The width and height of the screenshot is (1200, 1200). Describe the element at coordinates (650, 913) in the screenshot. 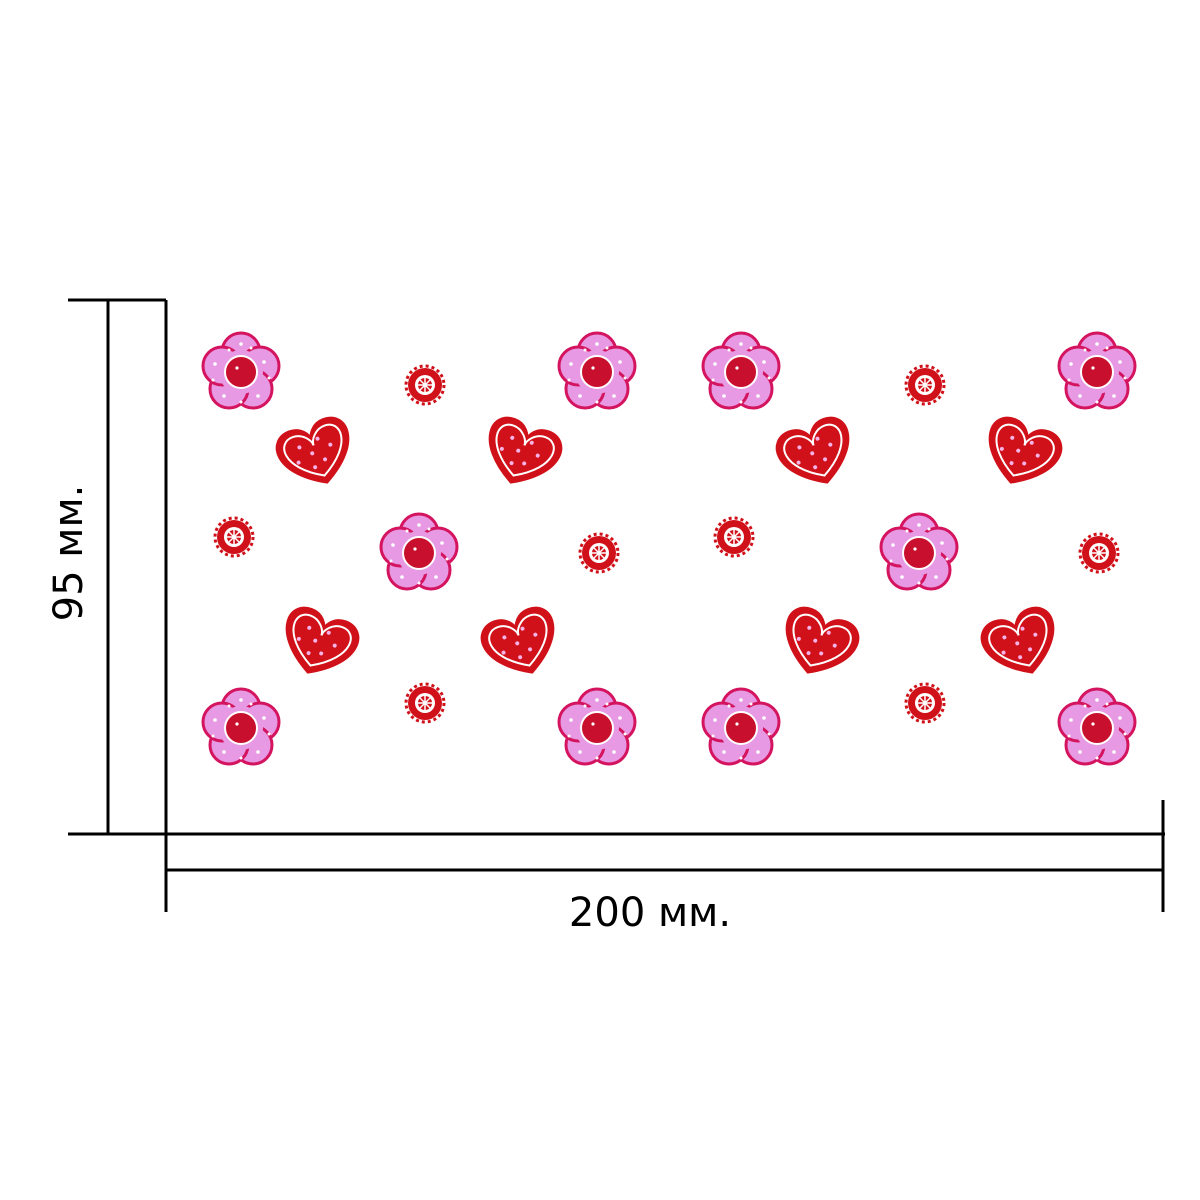

I see `width-dimension-label: 200 мм.` at that location.